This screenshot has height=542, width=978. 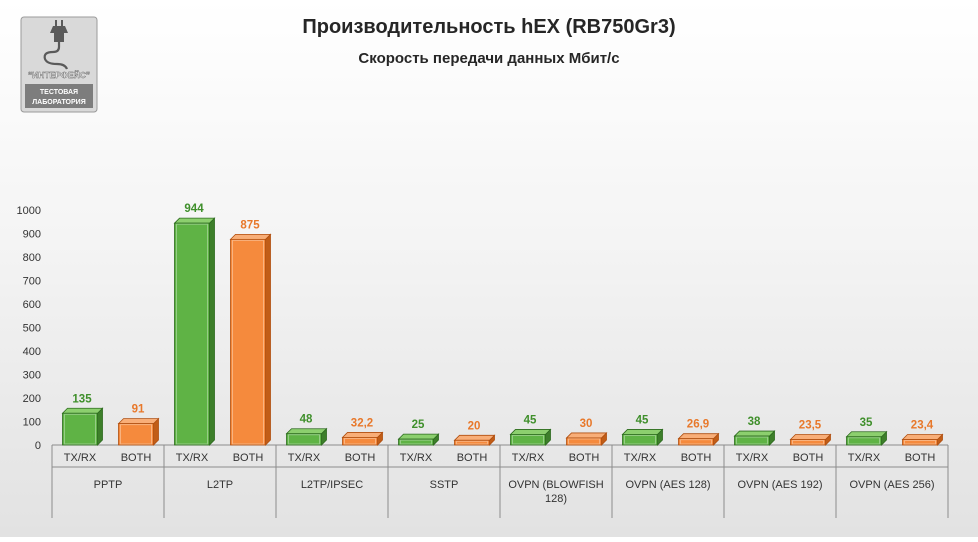 I want to click on data-label: 35, so click(x=866, y=423).